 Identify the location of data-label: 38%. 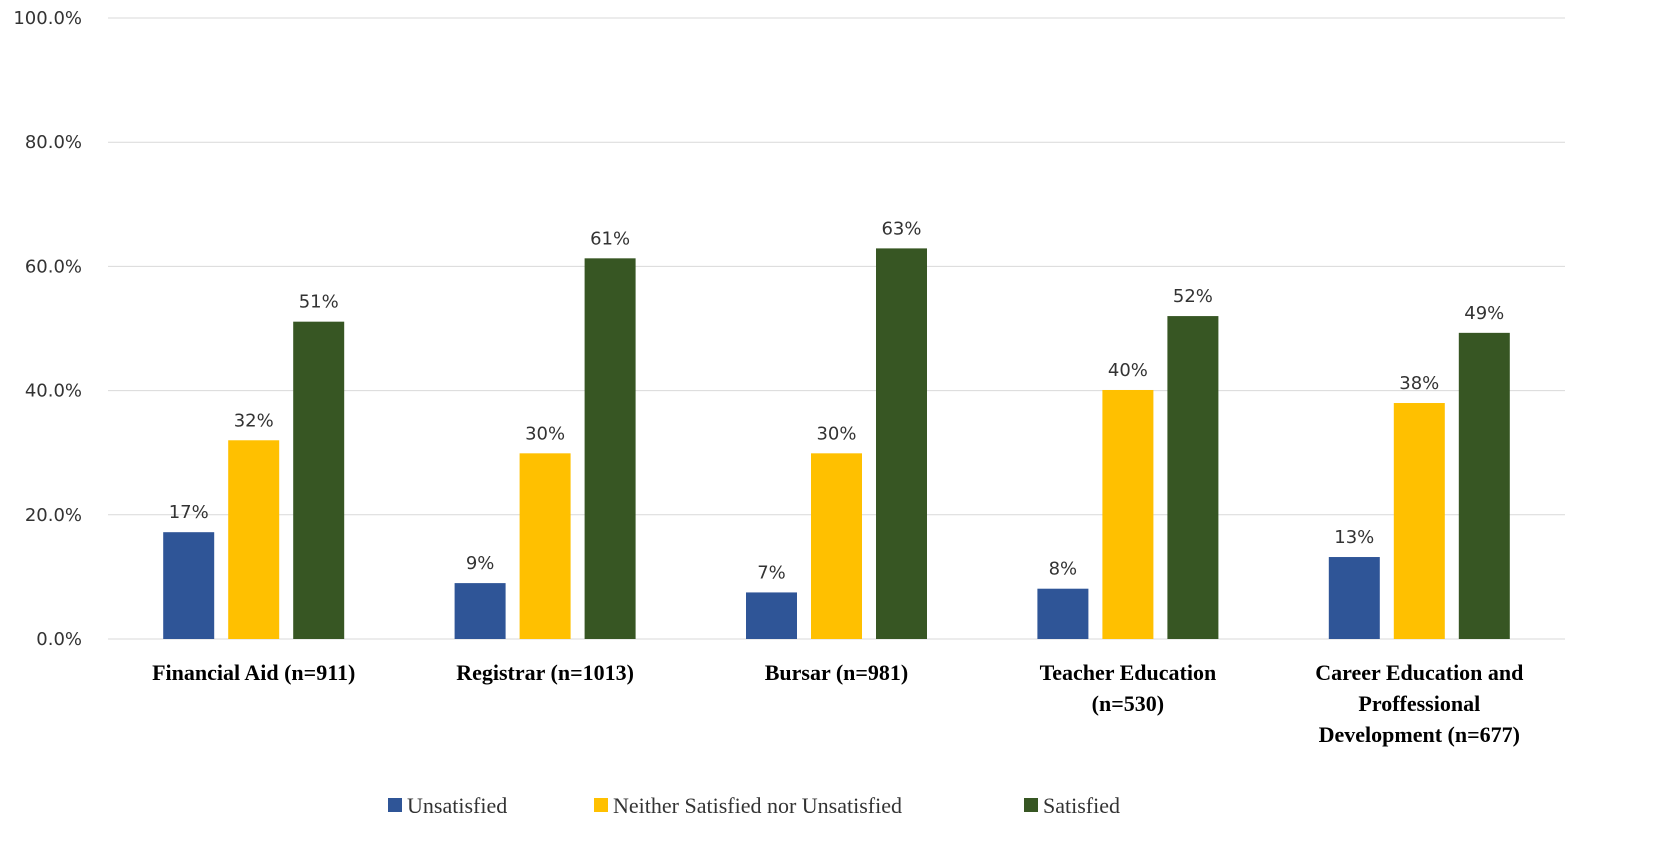
(1419, 383).